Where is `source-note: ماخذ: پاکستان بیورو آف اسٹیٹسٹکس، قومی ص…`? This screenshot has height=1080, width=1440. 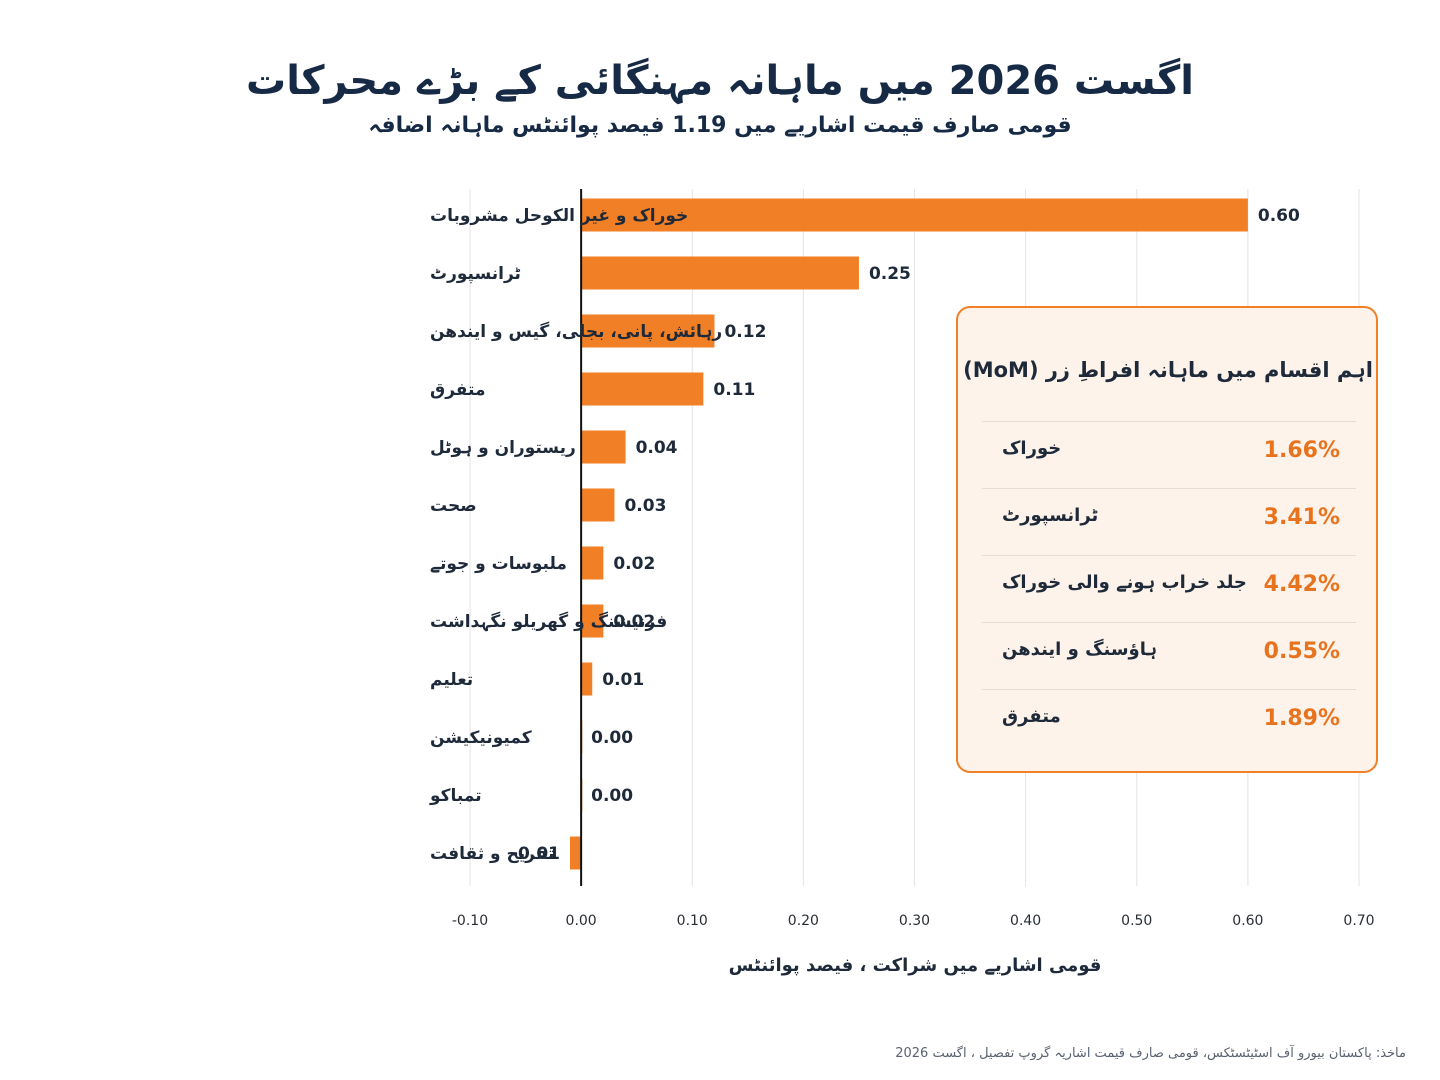 source-note: ماخذ: پاکستان بیورو آف اسٹیٹسٹکس، قومی ص… is located at coordinates (1150, 1053).